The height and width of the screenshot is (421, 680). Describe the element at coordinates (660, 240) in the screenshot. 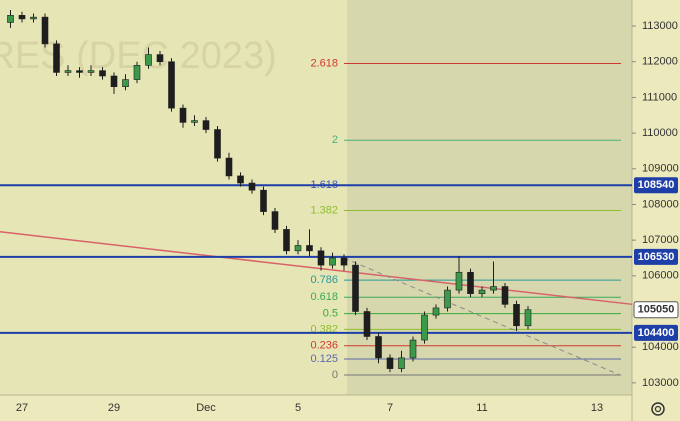

I see `y-tick-label: 107000` at that location.